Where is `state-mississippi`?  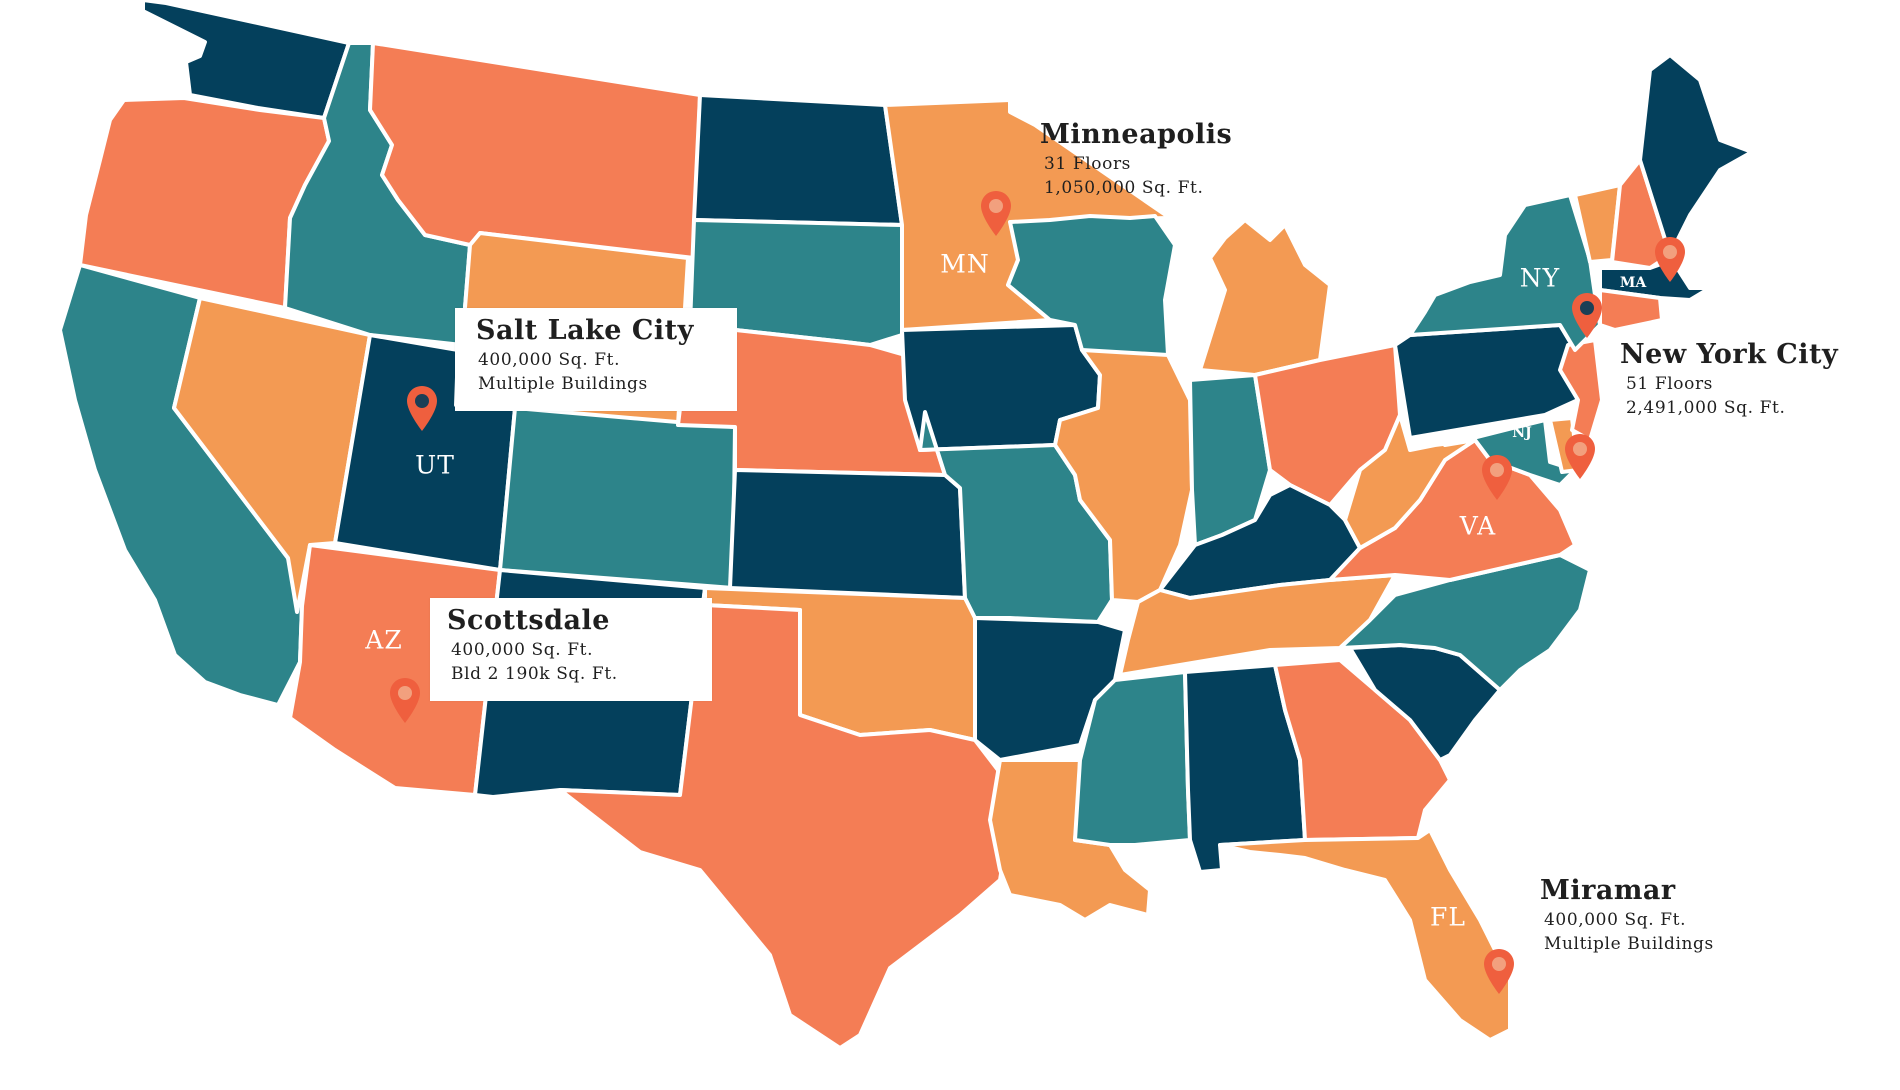
state-mississippi is located at coordinates (1132, 758).